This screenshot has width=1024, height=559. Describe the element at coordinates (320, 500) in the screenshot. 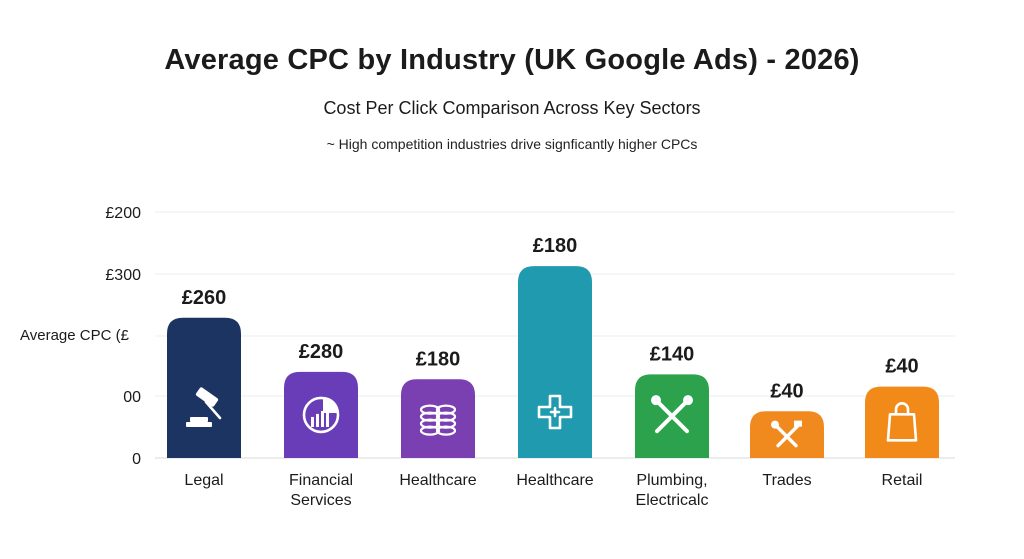

I see `x-tick-label: Services` at that location.